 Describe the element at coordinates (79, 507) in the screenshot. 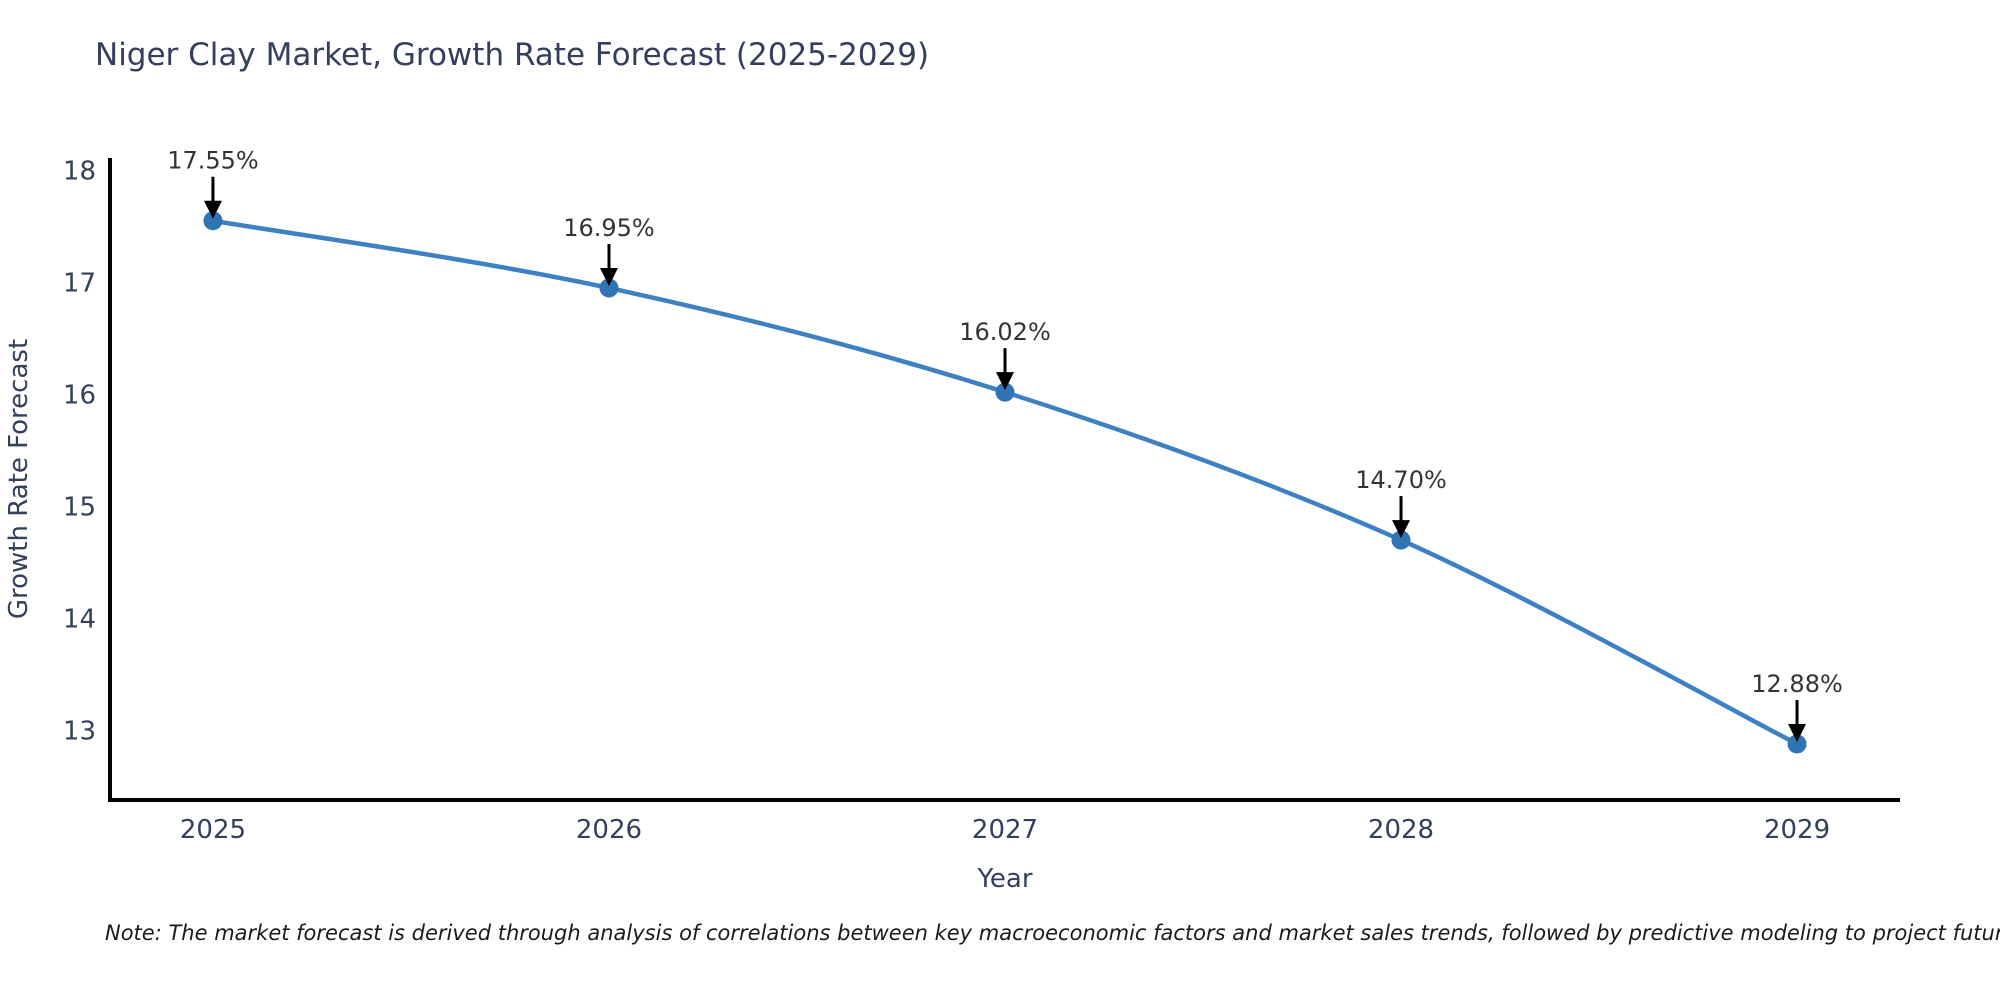

I see `y-tick-label: 15` at that location.